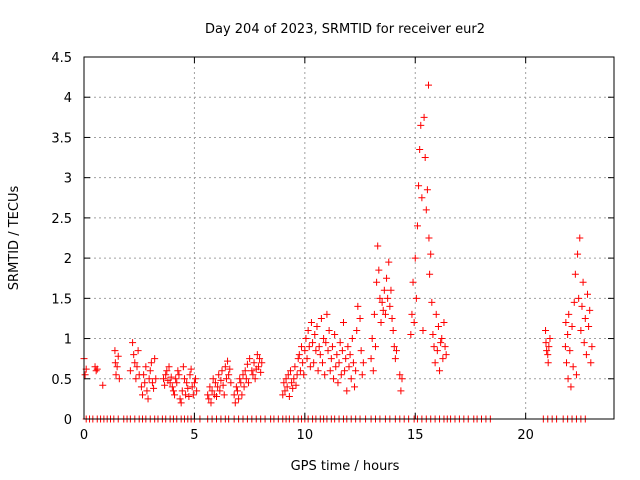 Image resolution: width=640 pixels, height=480 pixels. I want to click on x-tick-label: 20, so click(525, 435).